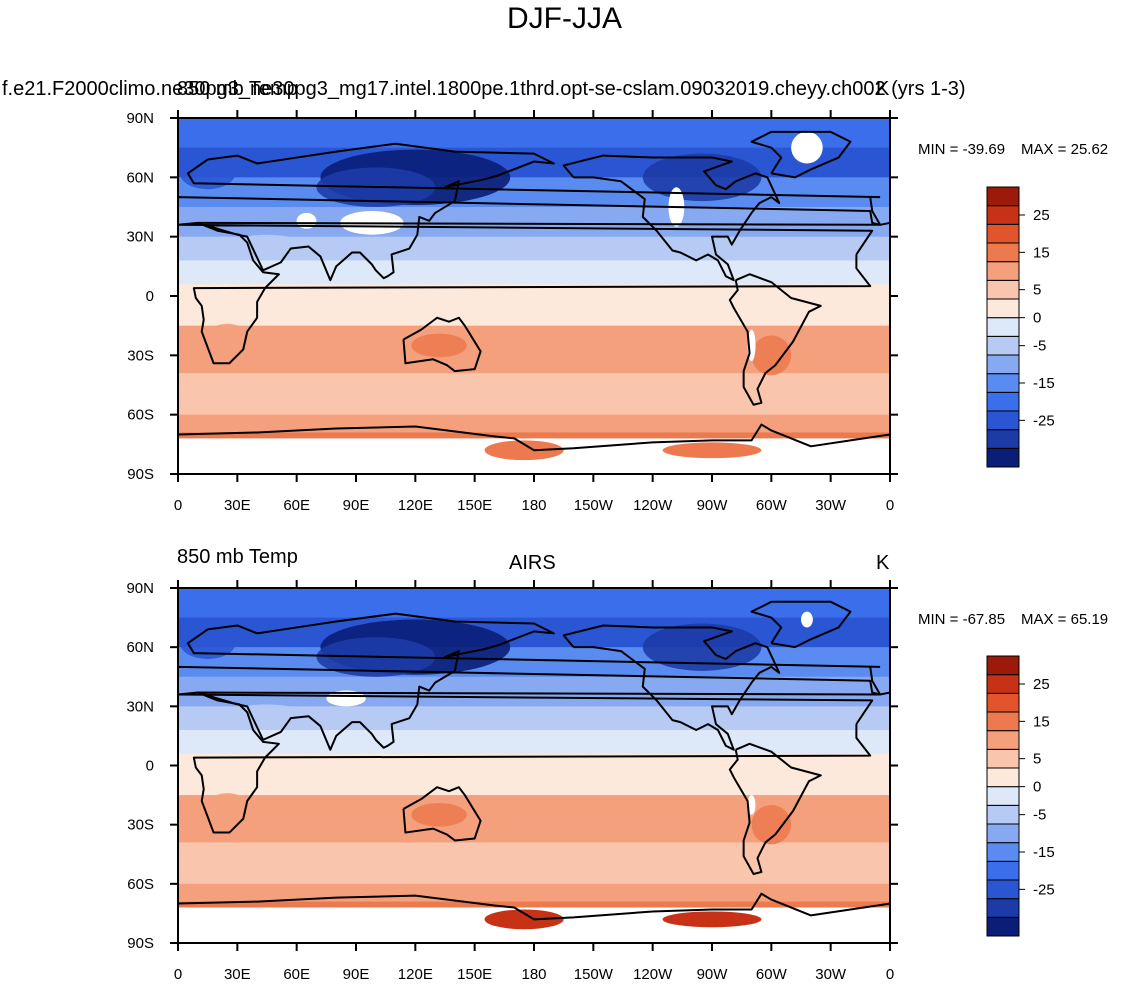  I want to click on y-tick-label: 0, so click(150, 296).